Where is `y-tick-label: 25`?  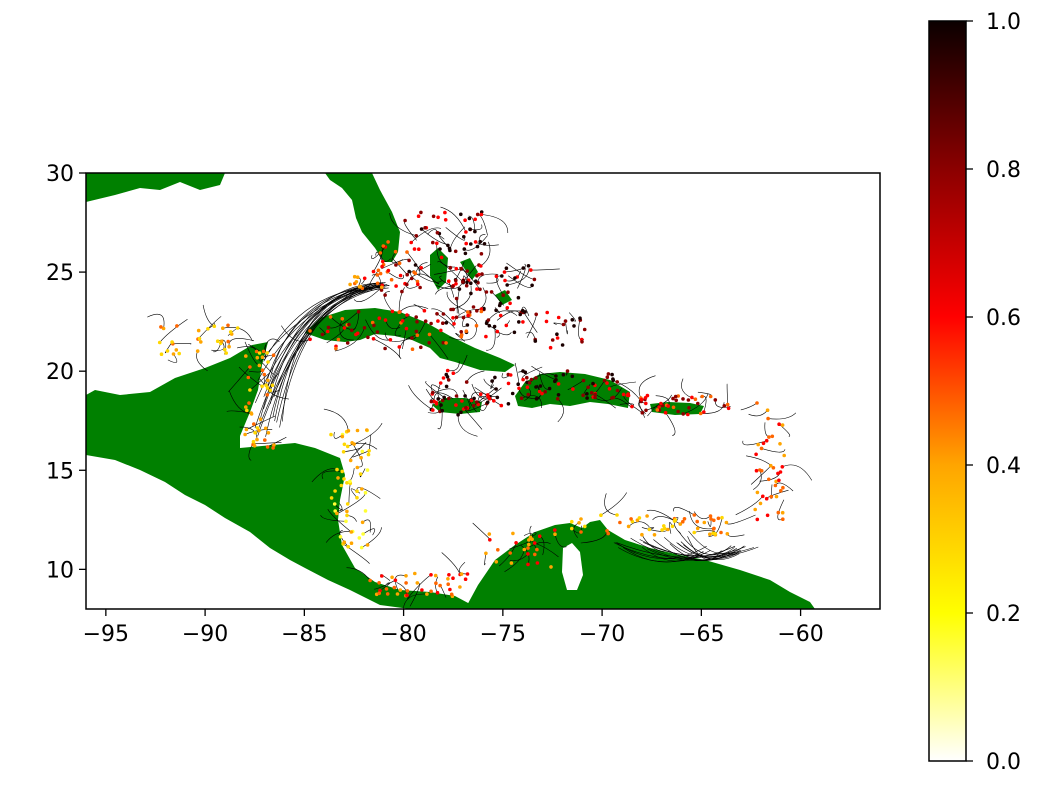 y-tick-label: 25 is located at coordinates (60, 273).